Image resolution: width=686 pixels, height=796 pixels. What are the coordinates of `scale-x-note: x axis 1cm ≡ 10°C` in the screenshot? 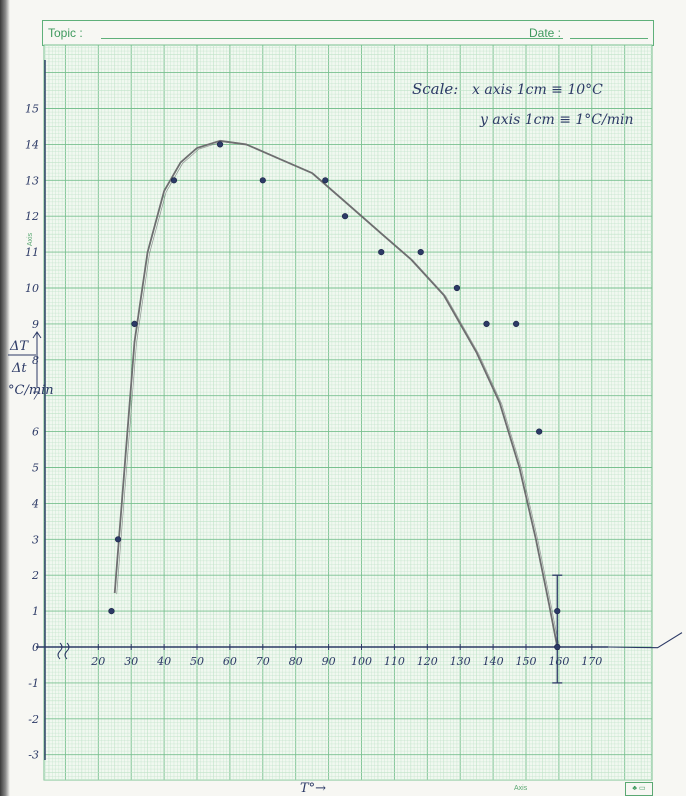 It's located at (537, 90).